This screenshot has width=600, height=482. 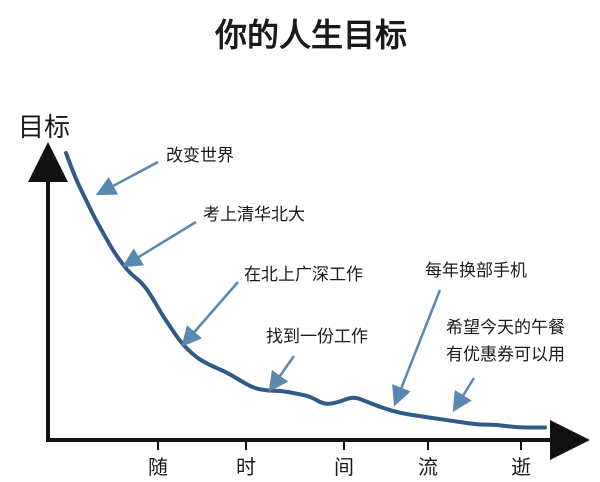 What do you see at coordinates (476, 271) in the screenshot?
I see `annotation-label: 每年换部手机` at bounding box center [476, 271].